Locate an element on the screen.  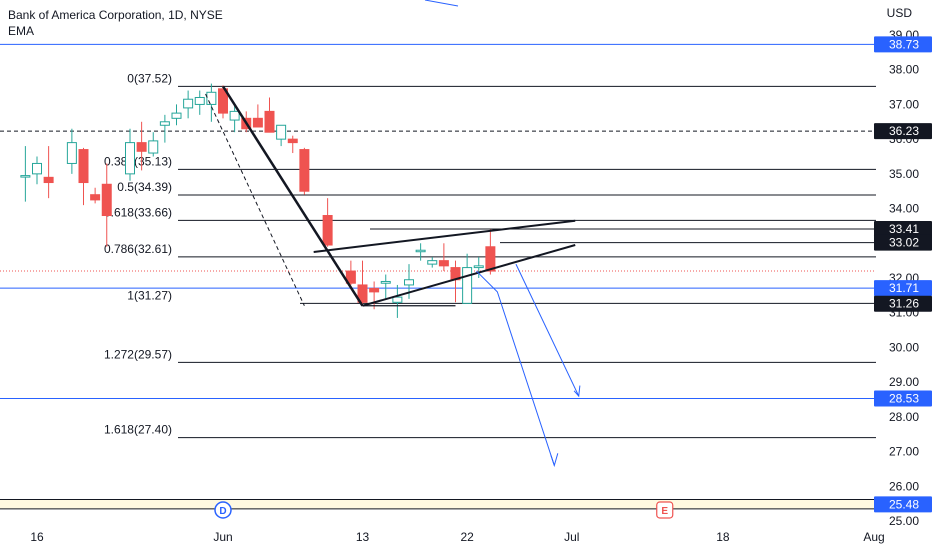
price-tick-label: 25.00 is located at coordinates (904, 521).